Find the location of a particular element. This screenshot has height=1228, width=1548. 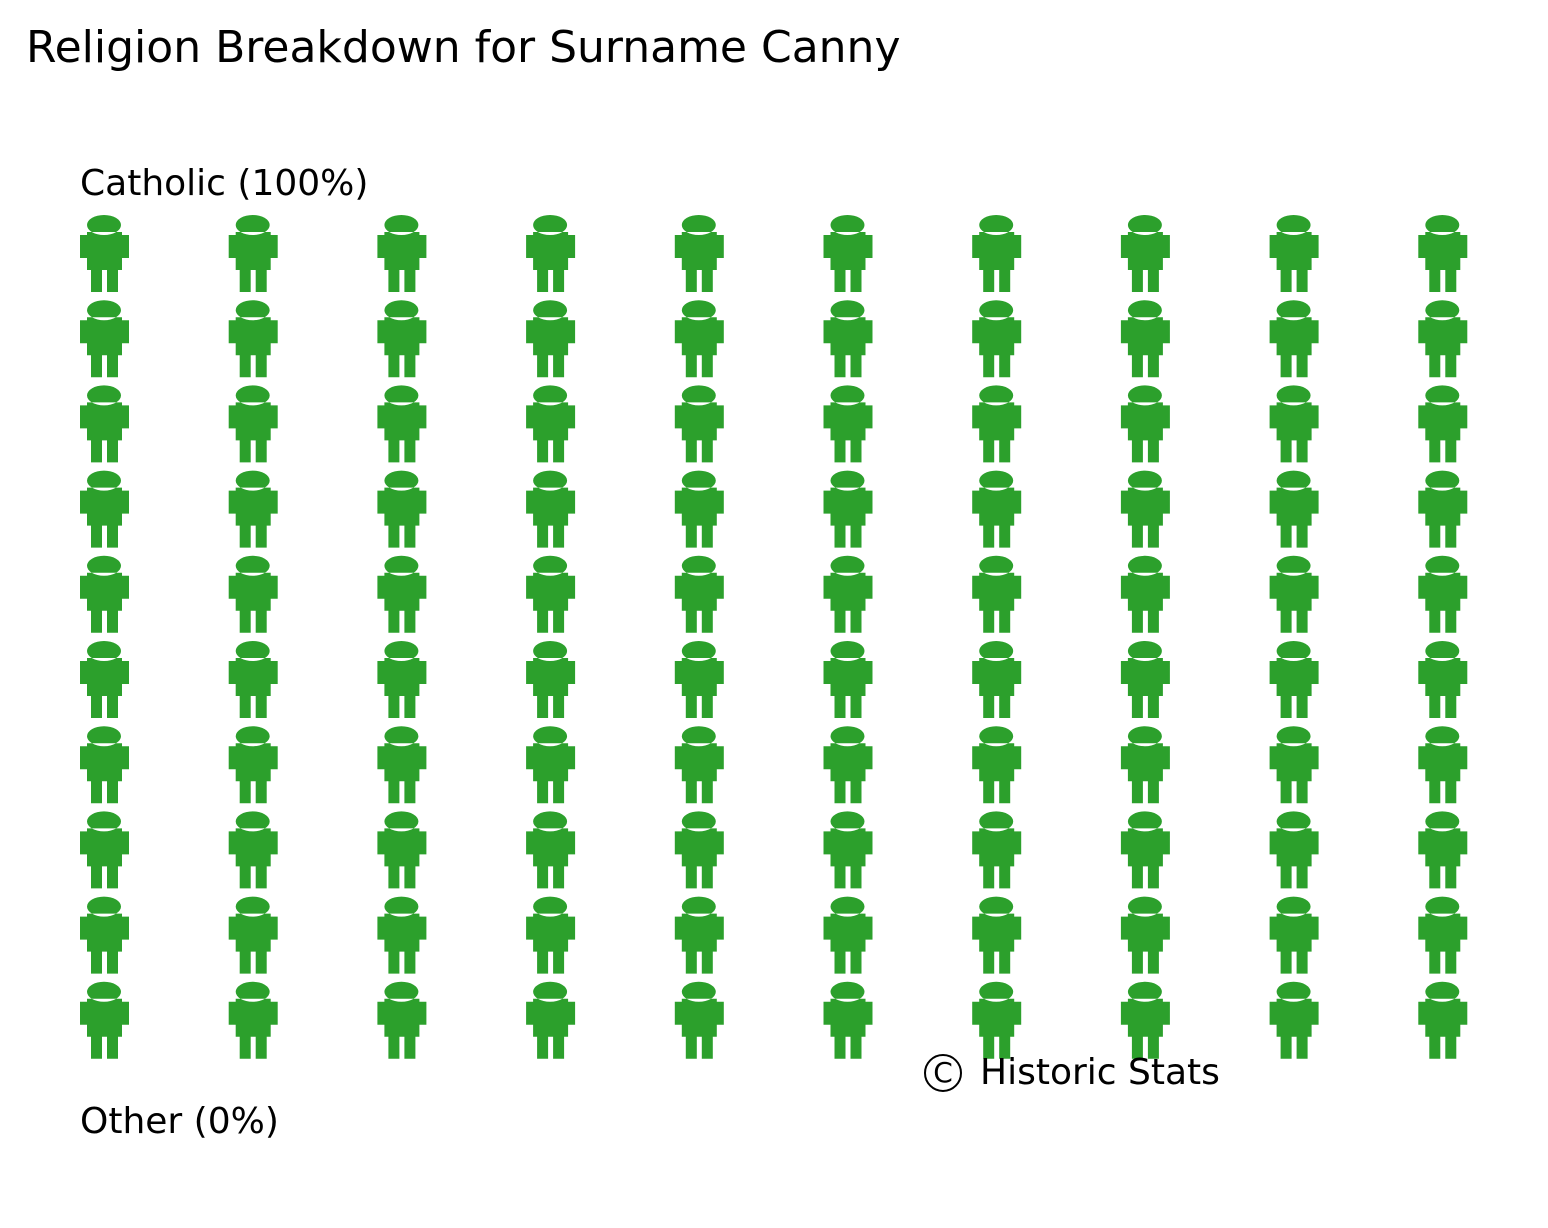

copyright-text: Historic Stats is located at coordinates (1100, 1072).